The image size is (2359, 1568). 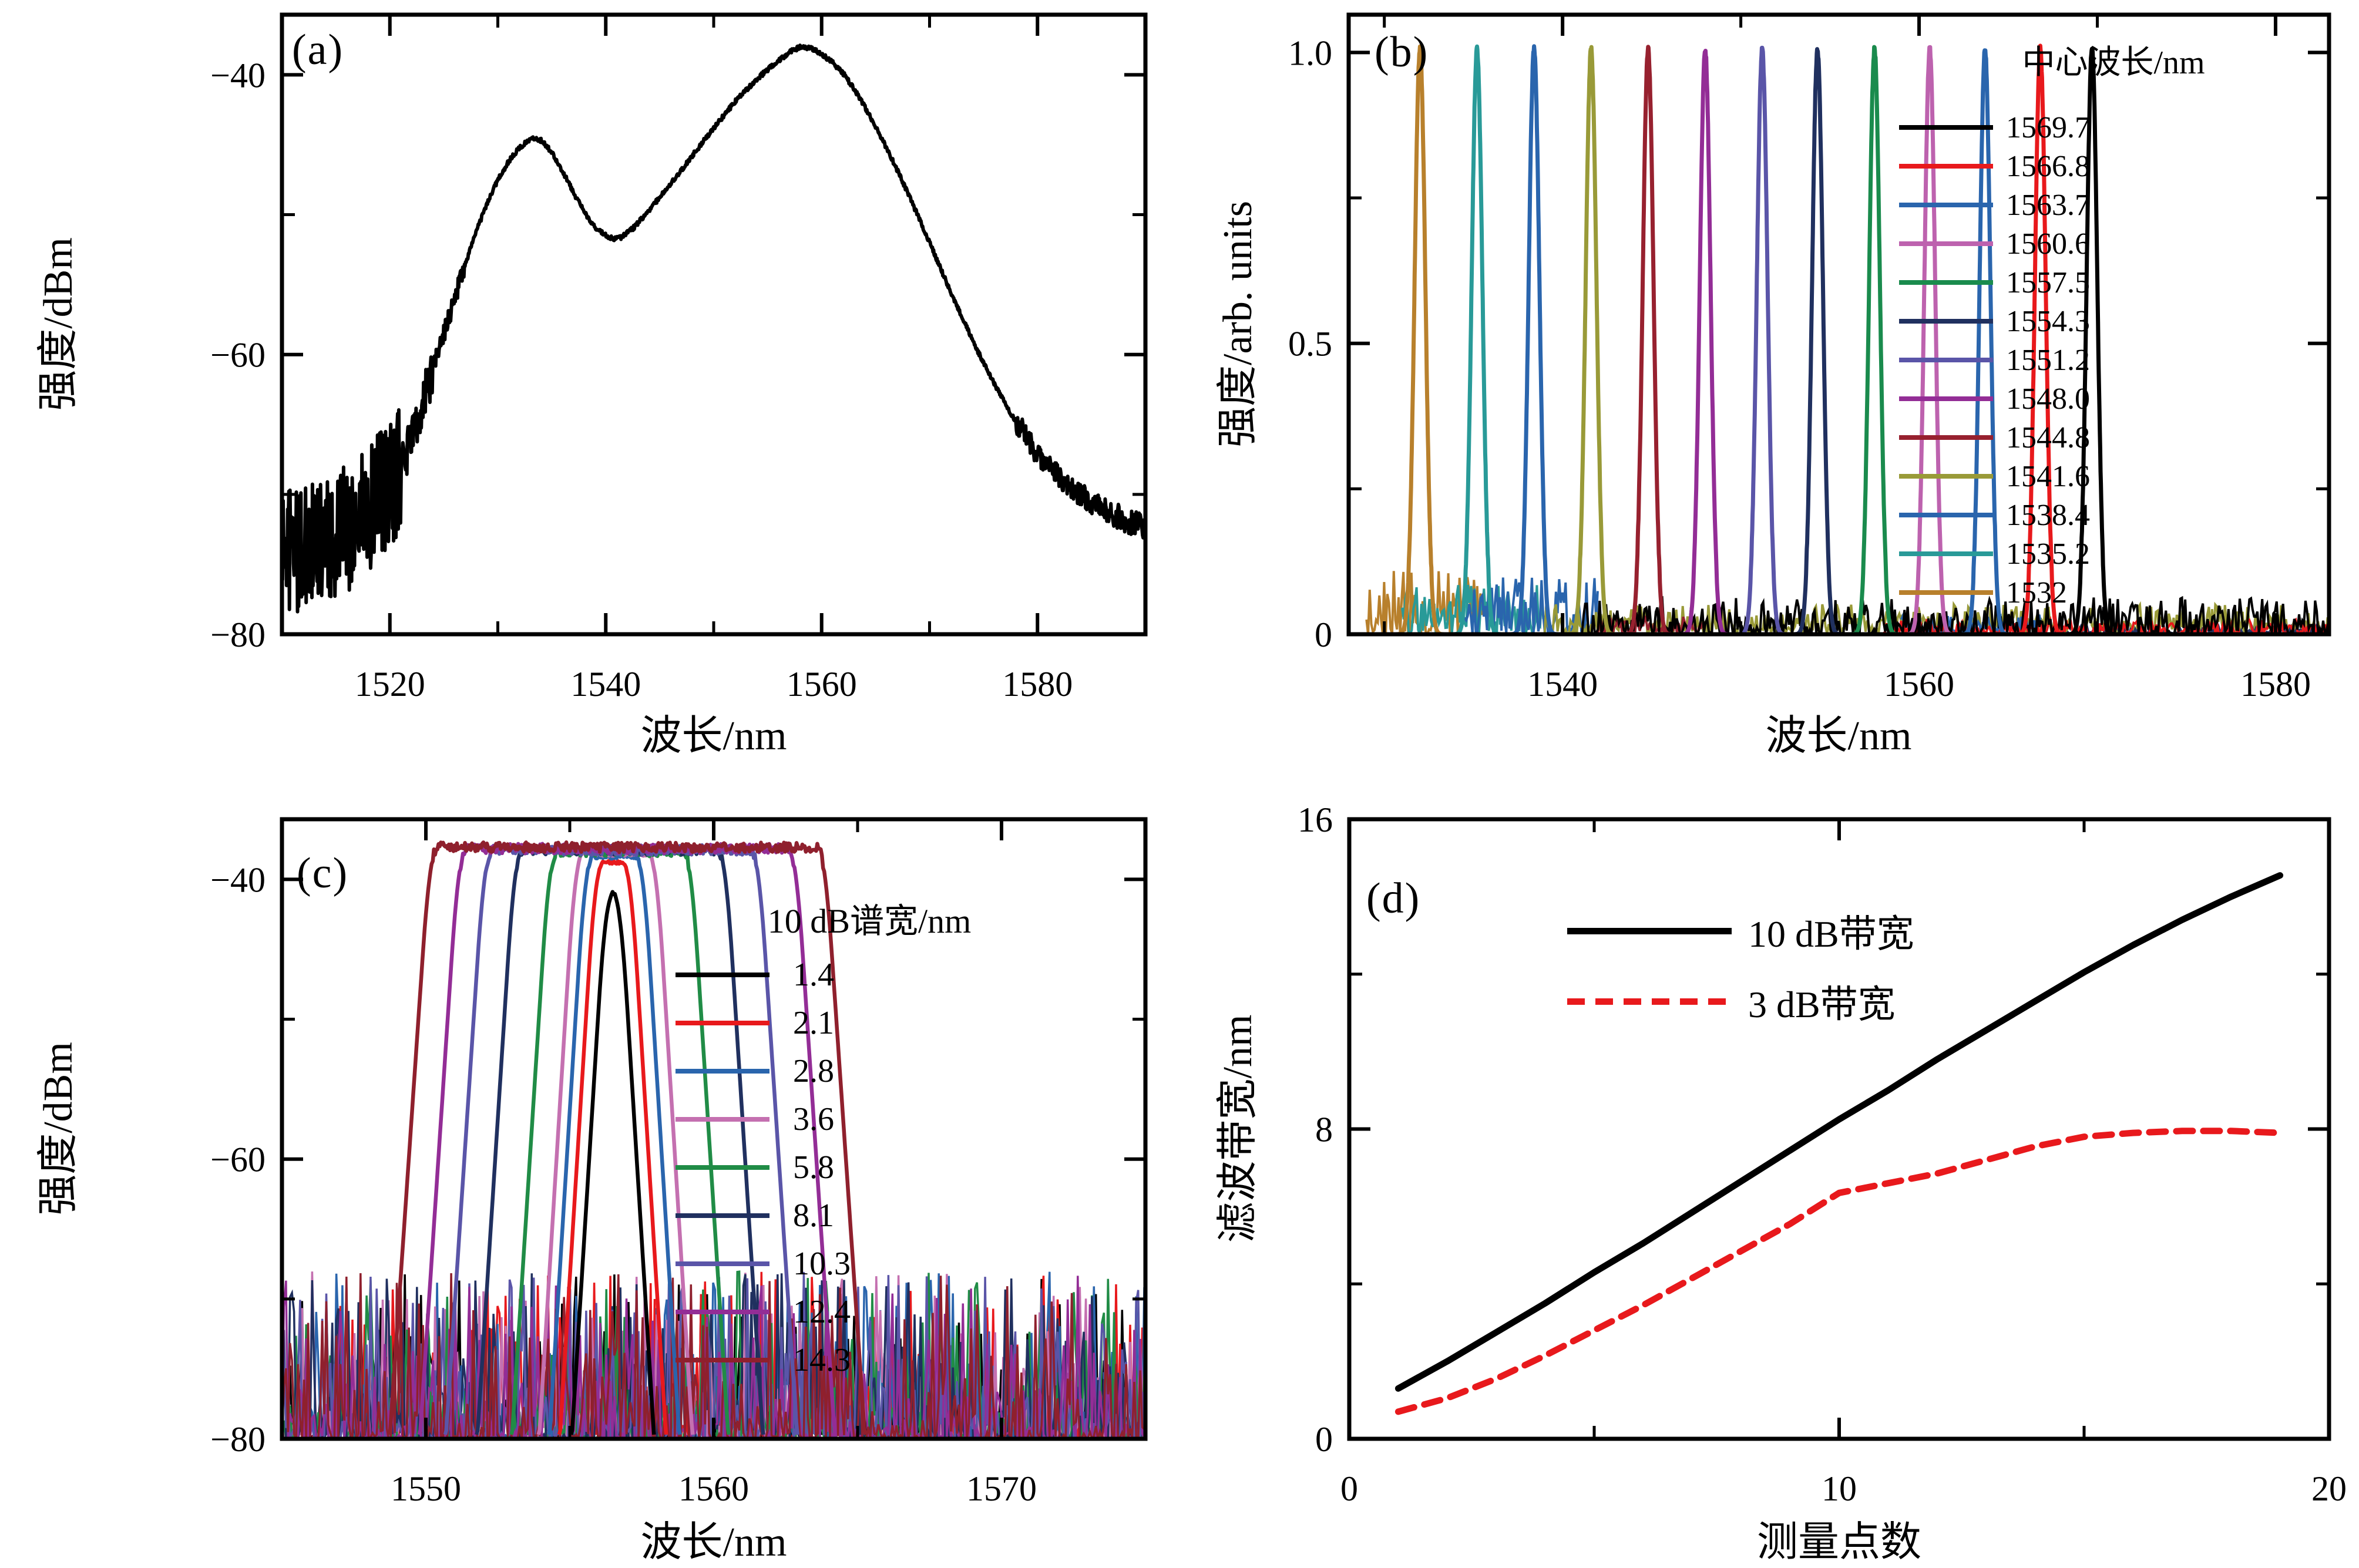 What do you see at coordinates (1393, 899) in the screenshot?
I see `panel-d-letter: (d)` at bounding box center [1393, 899].